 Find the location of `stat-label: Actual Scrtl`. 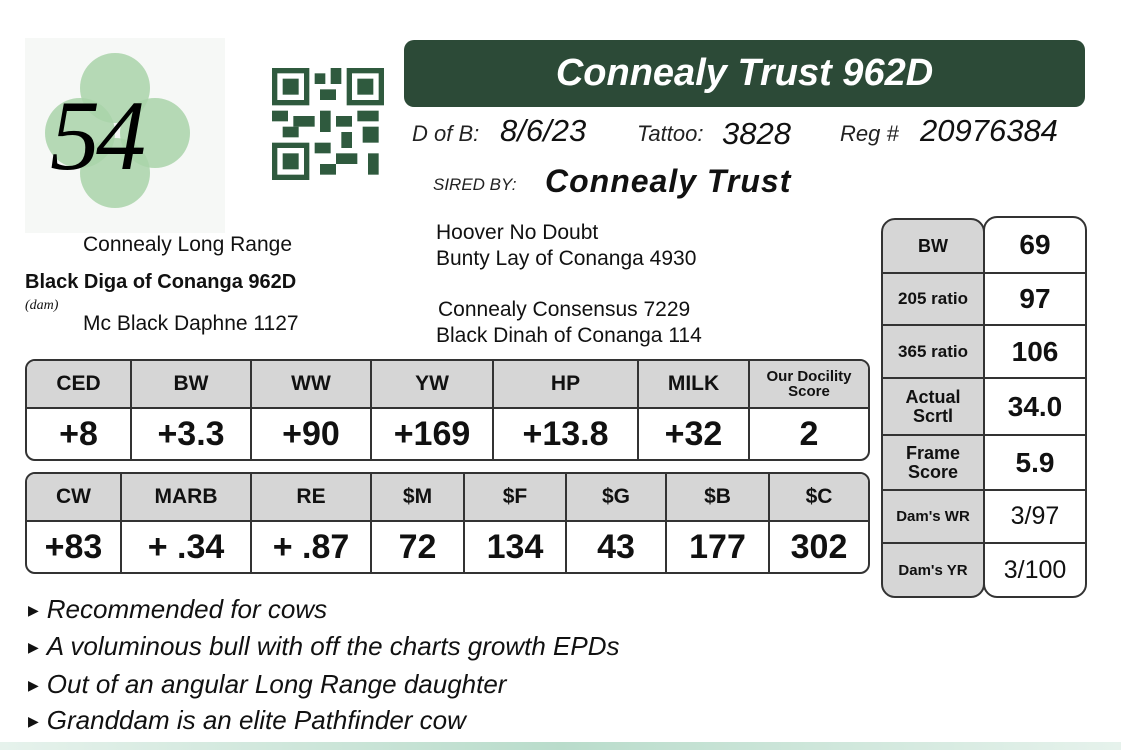

stat-label: Actual Scrtl is located at coordinates (933, 405).